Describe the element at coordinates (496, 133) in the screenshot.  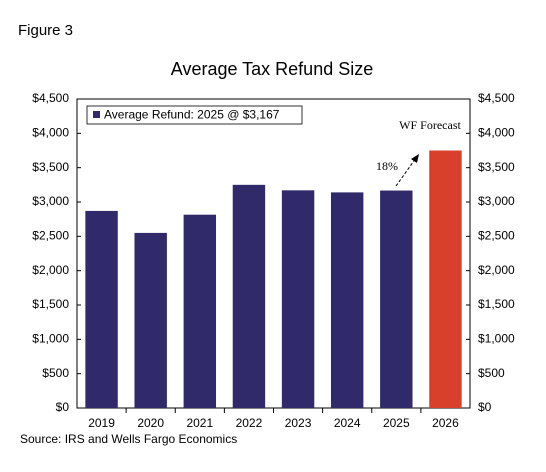
I see `y2-tick-label: $4,000` at that location.